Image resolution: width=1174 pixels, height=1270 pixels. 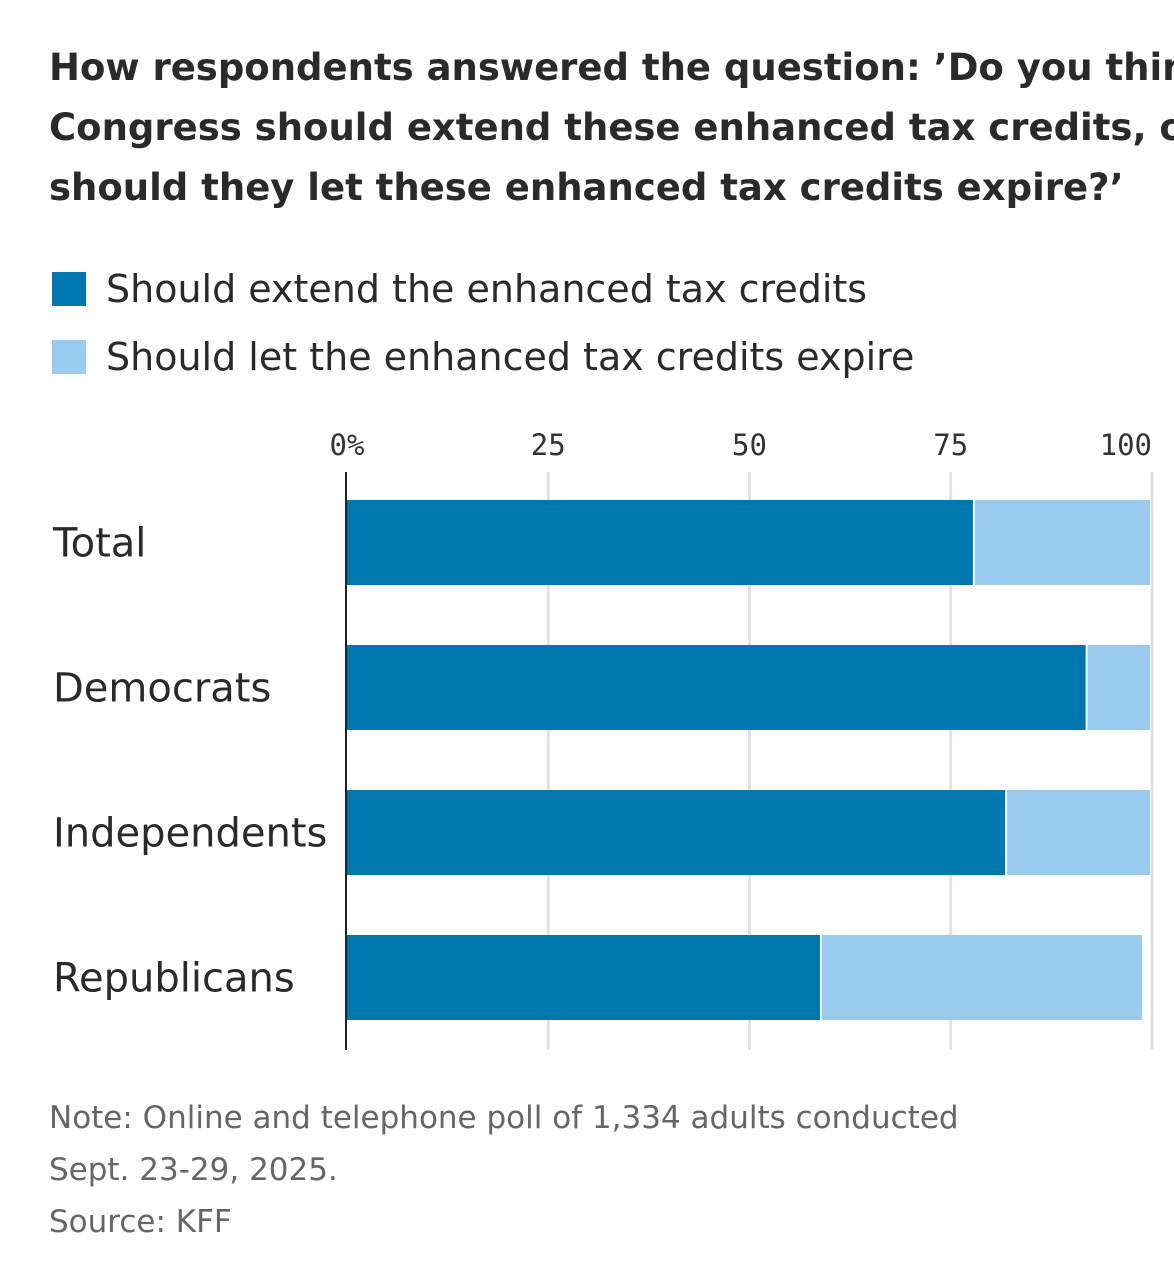 What do you see at coordinates (69, 289) in the screenshot?
I see `legend-swatch-extend` at bounding box center [69, 289].